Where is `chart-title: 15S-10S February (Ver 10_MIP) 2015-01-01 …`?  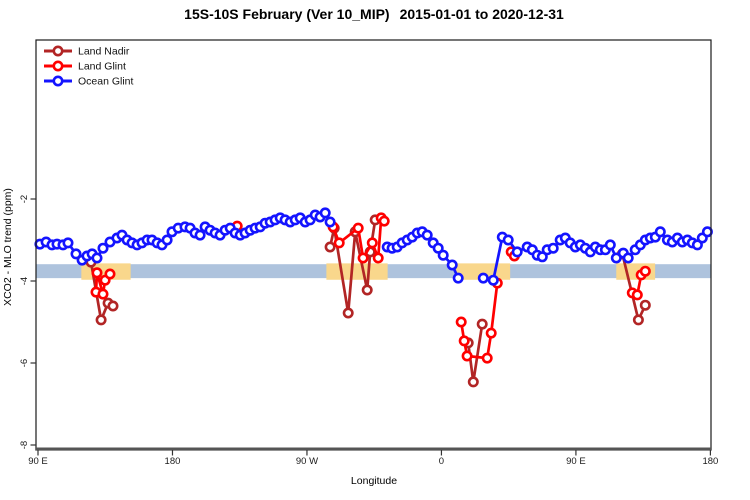
chart-title: 15S-10S February (Ver 10_MIP) 2015-01-01 … is located at coordinates (374, 14).